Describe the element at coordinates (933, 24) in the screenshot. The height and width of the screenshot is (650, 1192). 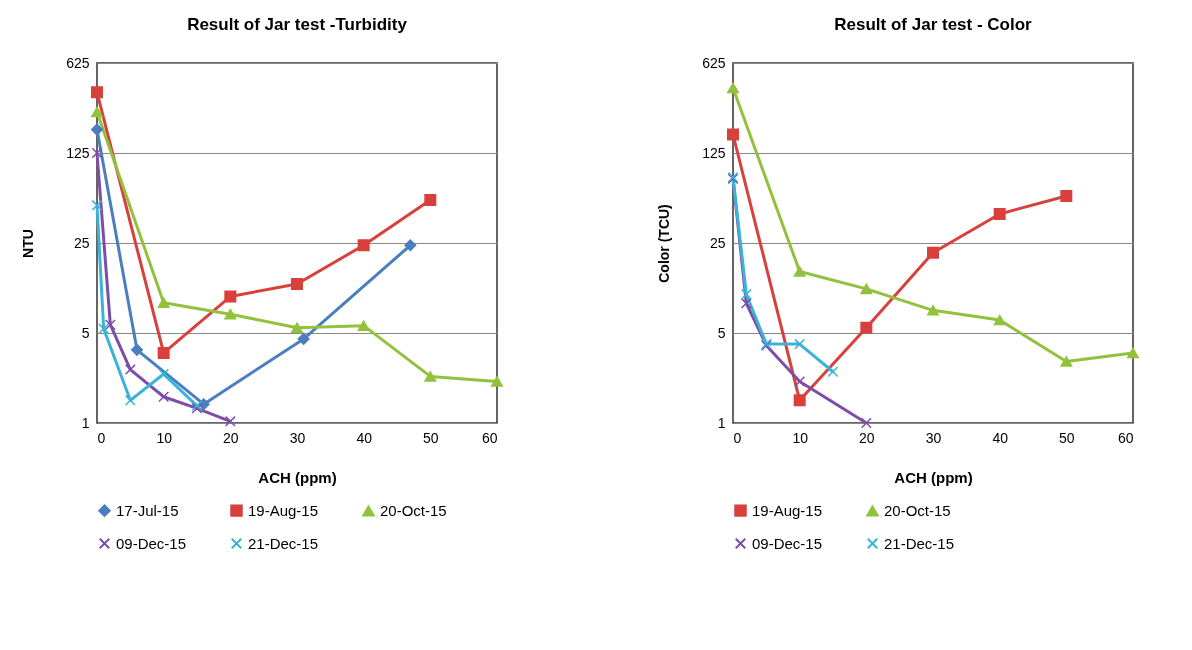
I see `chart-title: Result of Jar test - Color` at that location.